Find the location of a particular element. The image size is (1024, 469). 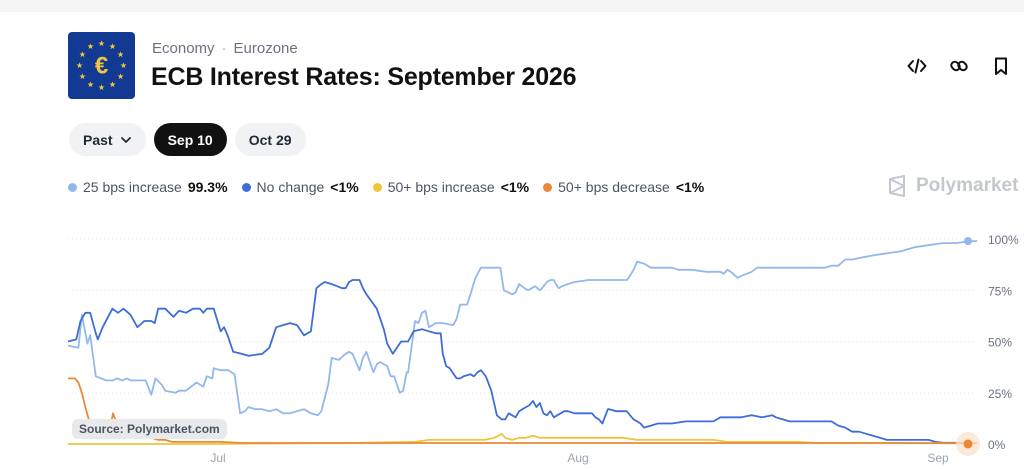

page-title: ECB Interest Rates: September 2026 is located at coordinates (364, 77).